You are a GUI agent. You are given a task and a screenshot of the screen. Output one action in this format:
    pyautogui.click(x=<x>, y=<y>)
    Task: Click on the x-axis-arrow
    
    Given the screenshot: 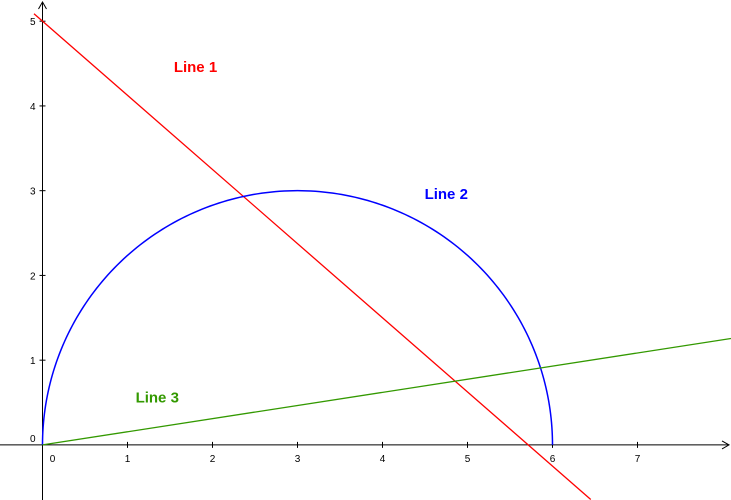 What is the action you would take?
    pyautogui.click(x=726, y=445)
    